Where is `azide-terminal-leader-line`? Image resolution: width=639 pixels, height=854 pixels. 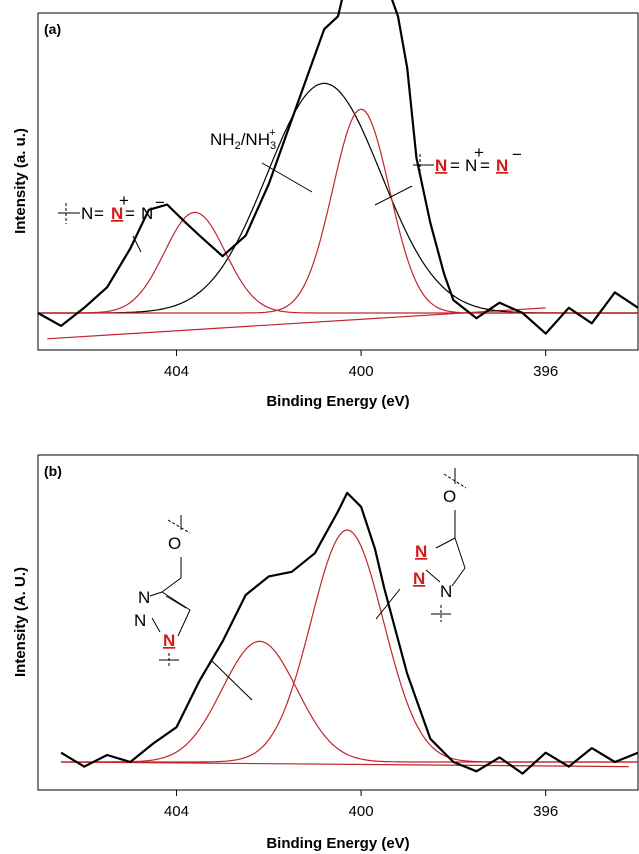 azide-terminal-leader-line is located at coordinates (393, 195).